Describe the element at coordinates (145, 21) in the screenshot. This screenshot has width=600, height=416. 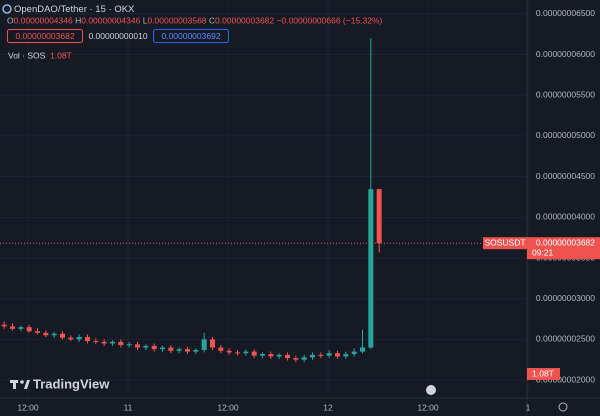
I see `label: L` at that location.